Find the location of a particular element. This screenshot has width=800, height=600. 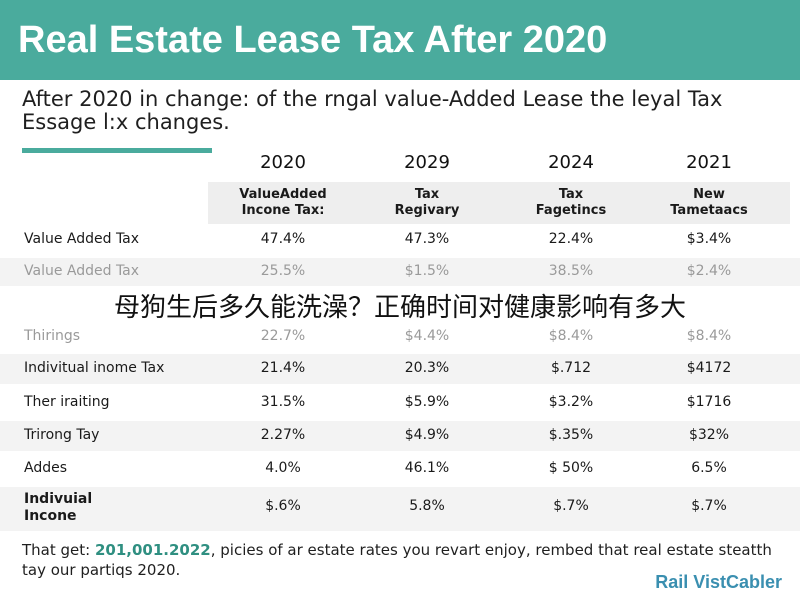

accent-divider is located at coordinates (117, 150).